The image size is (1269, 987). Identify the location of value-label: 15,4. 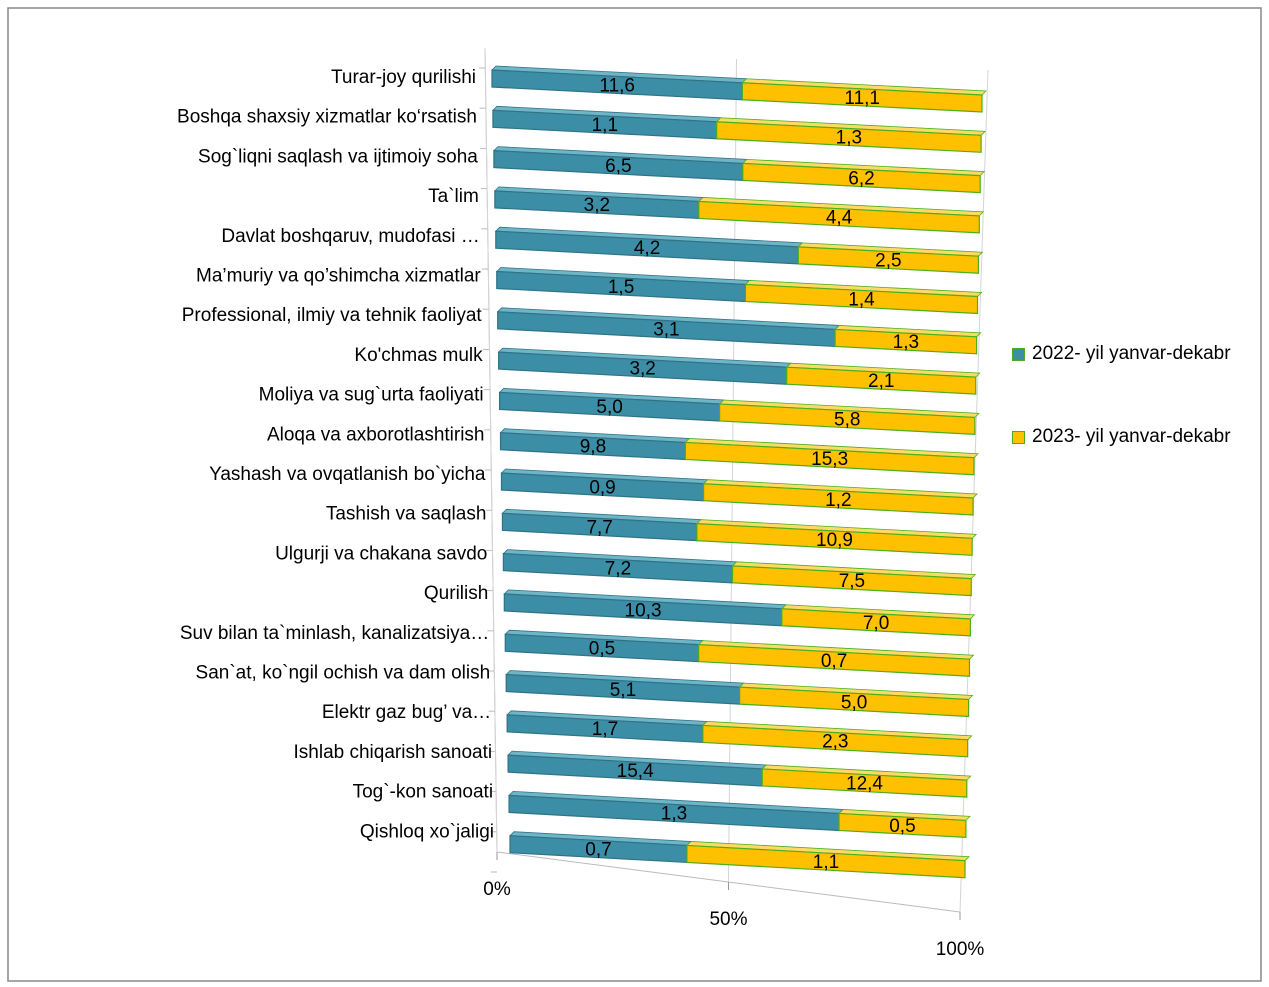
(635, 771).